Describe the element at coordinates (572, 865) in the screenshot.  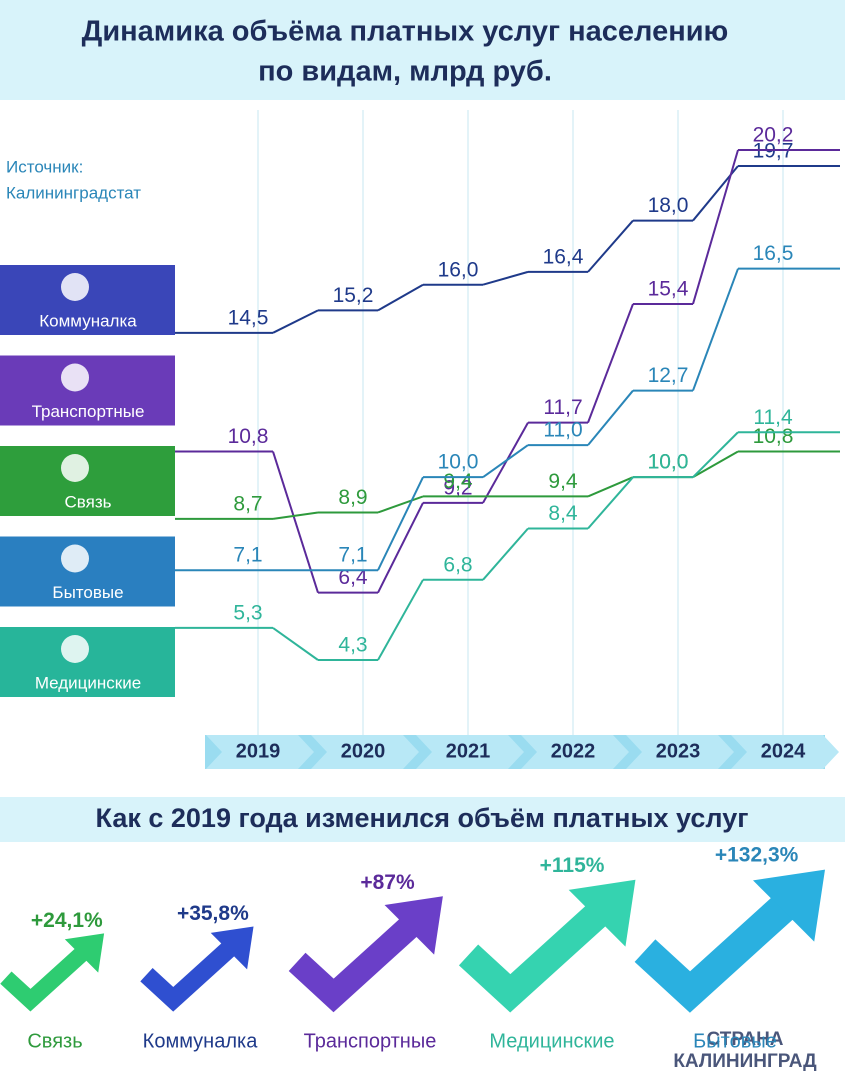
I see `value-label: +115%` at that location.